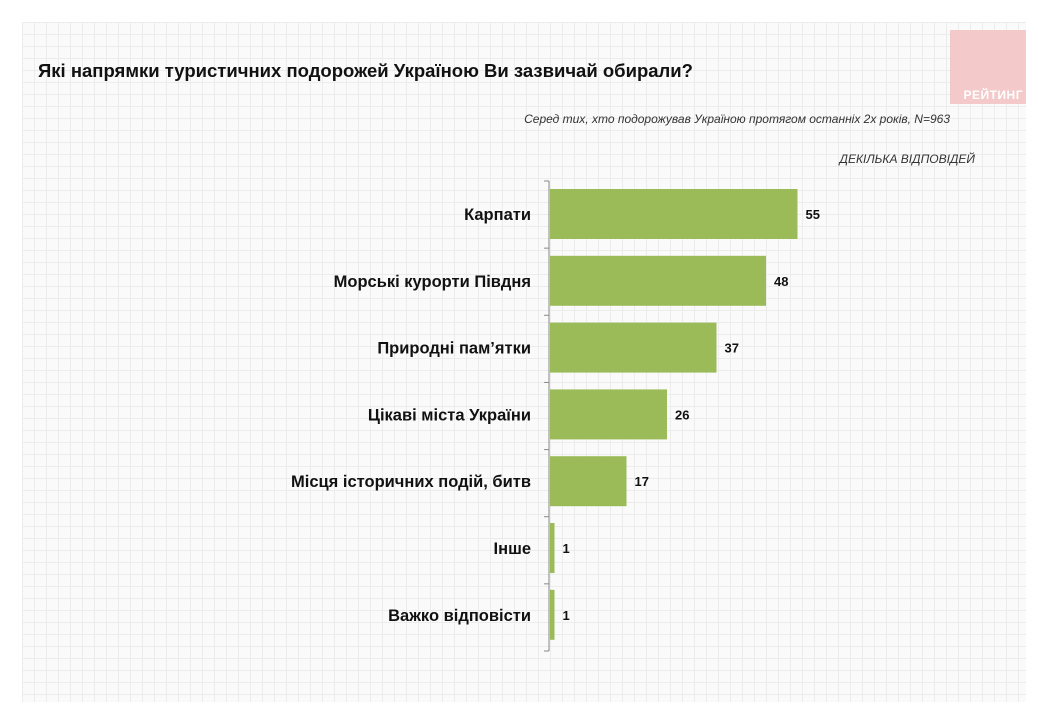  I want to click on value-label: 17, so click(642, 481).